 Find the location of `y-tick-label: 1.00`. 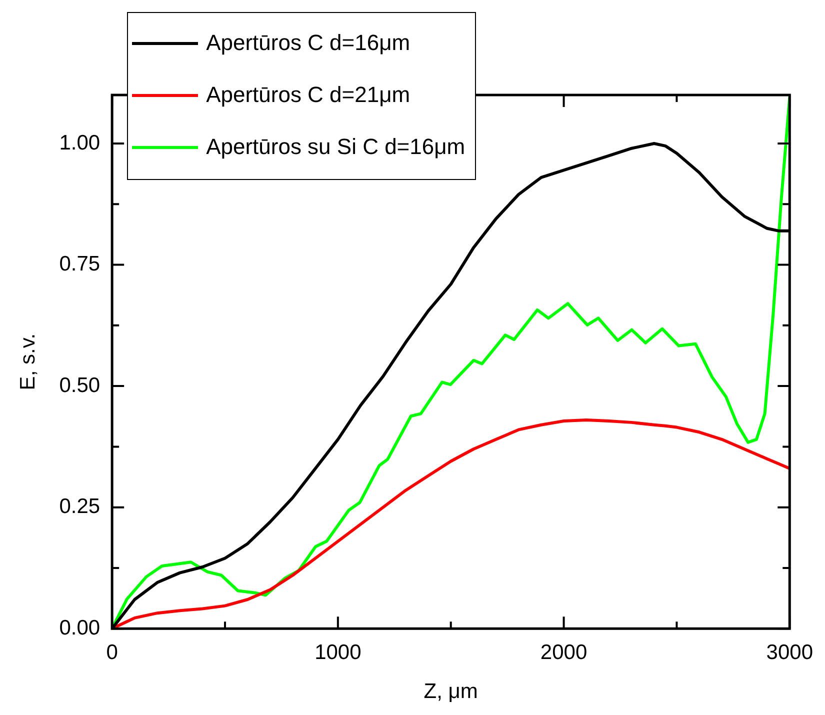

y-tick-label: 1.00 is located at coordinates (79, 142).